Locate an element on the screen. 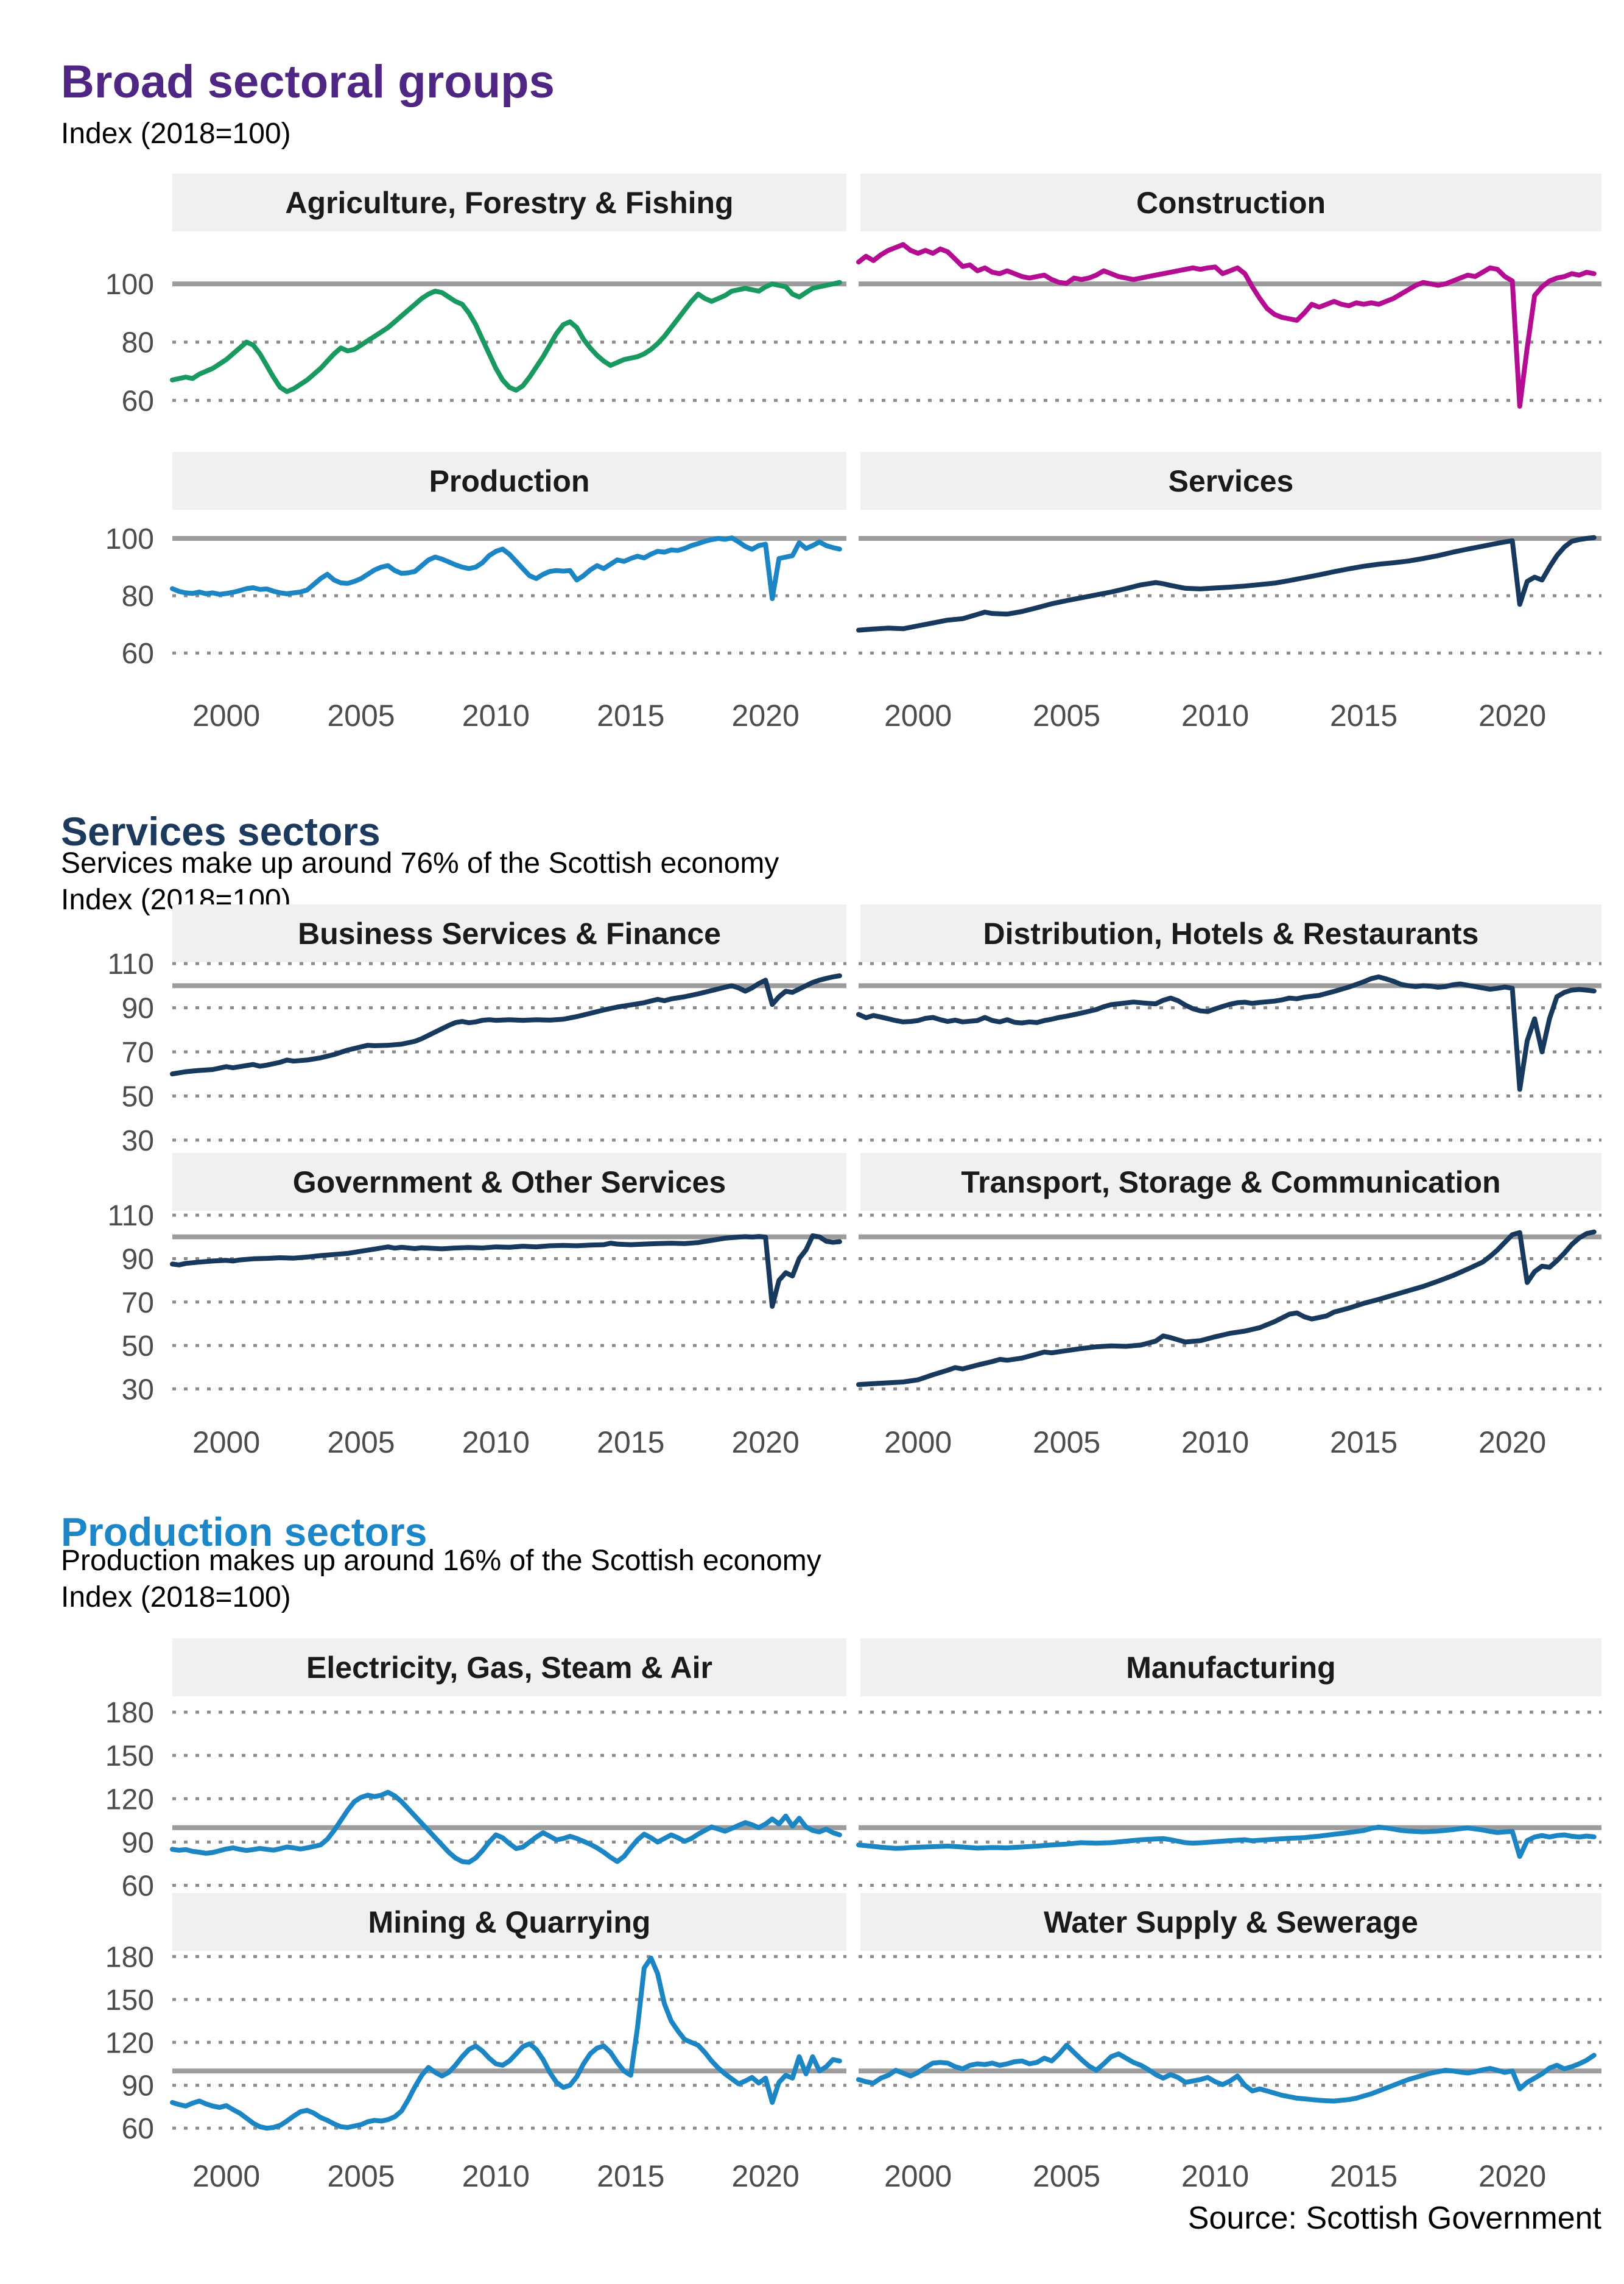 Image resolution: width=1624 pixels, height=2284 pixels. panel-title-transport-storage-communication: Transport, Storage & Communication is located at coordinates (1230, 1182).